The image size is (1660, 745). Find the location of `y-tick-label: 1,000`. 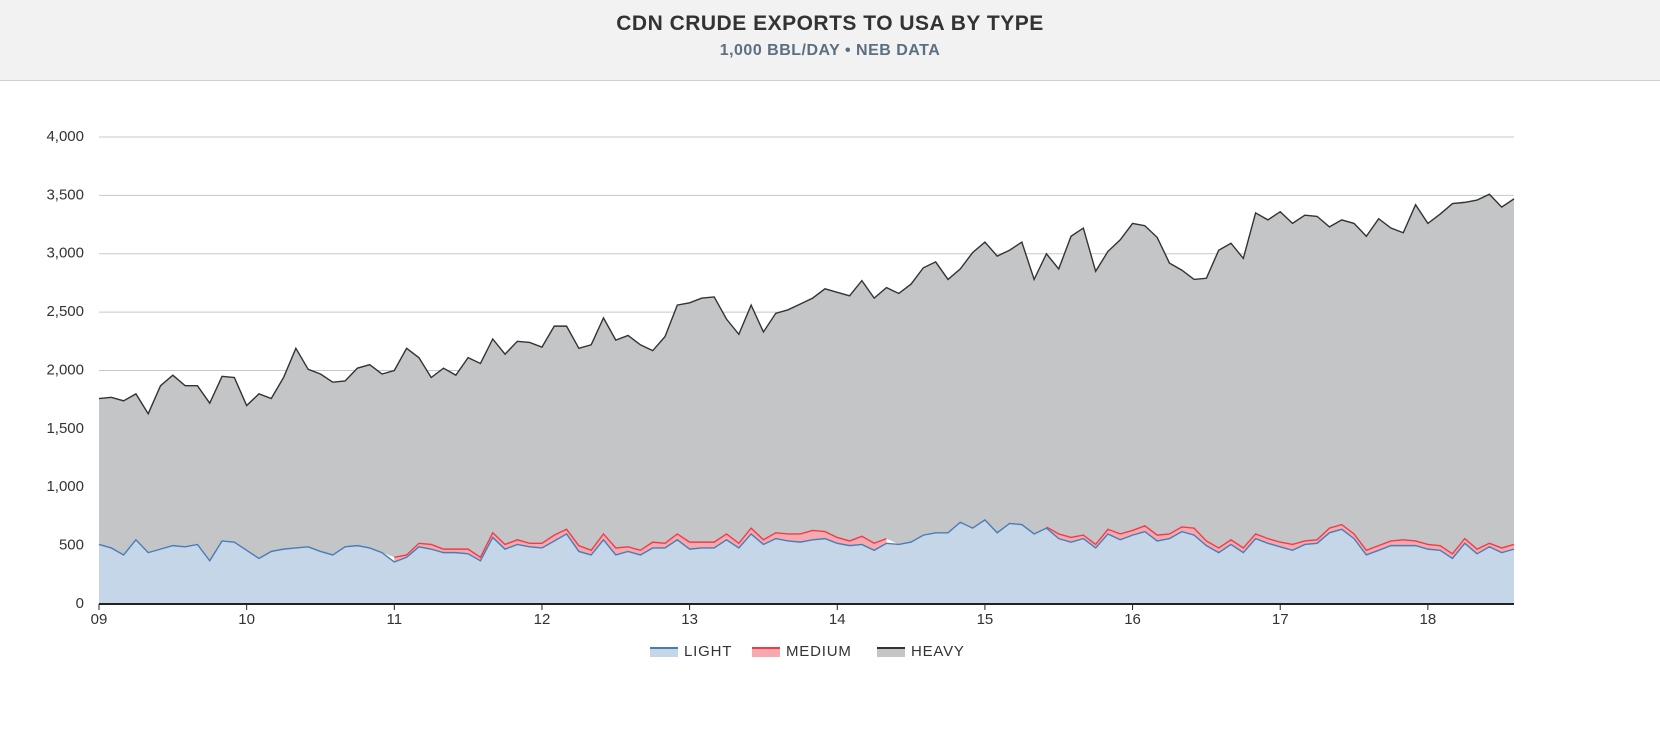

y-tick-label: 1,000 is located at coordinates (65, 486).